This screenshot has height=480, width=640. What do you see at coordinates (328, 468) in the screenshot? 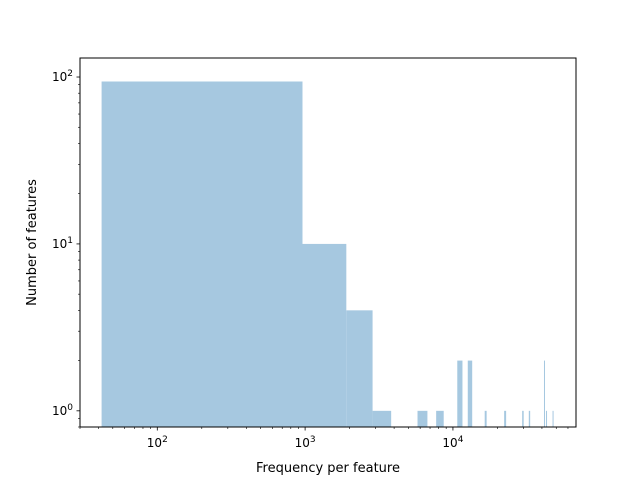
I see `x-axis-label: Frequency per feature` at bounding box center [328, 468].